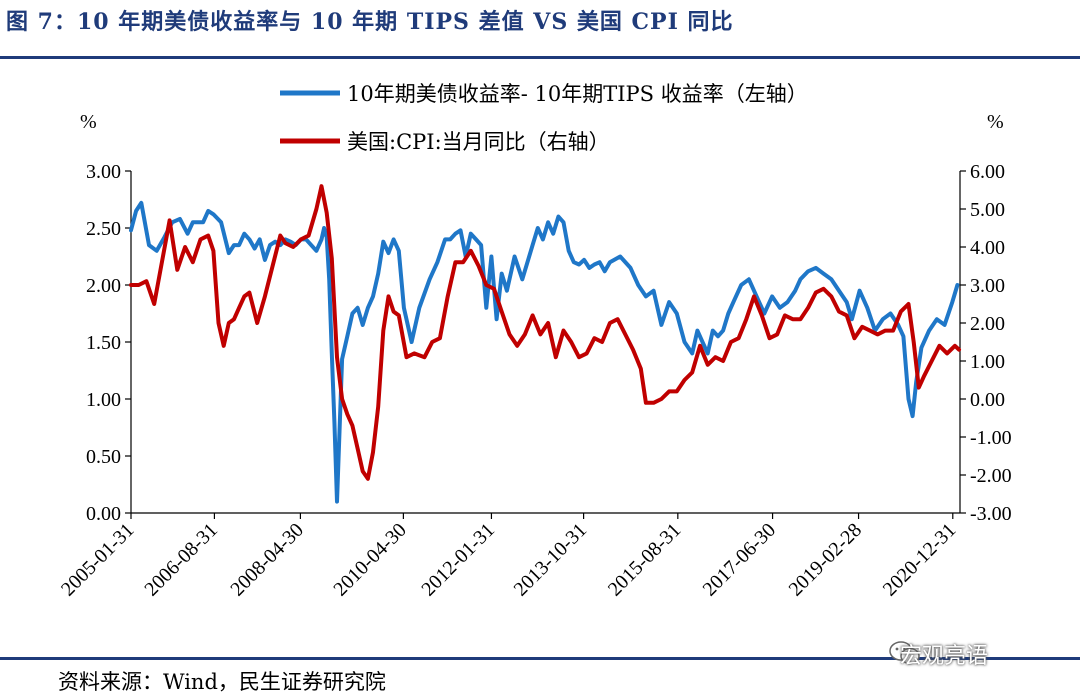 The image size is (1080, 699). I want to click on bottom-rule, so click(540, 658).